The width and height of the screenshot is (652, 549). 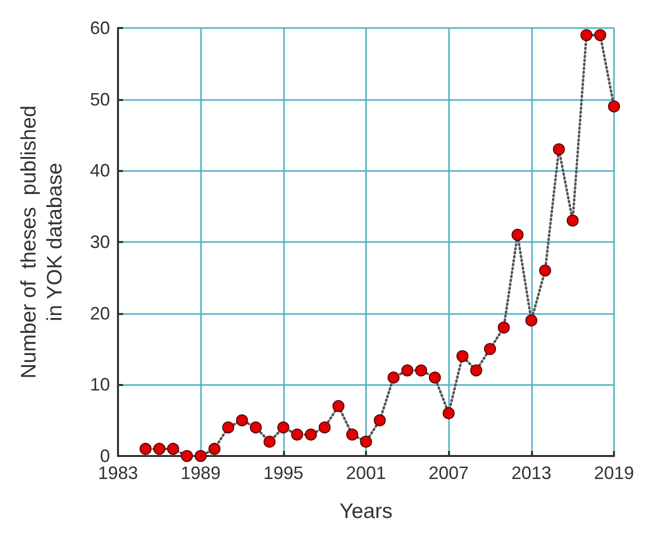 I want to click on x-tick-label: 1989, so click(x=200, y=473).